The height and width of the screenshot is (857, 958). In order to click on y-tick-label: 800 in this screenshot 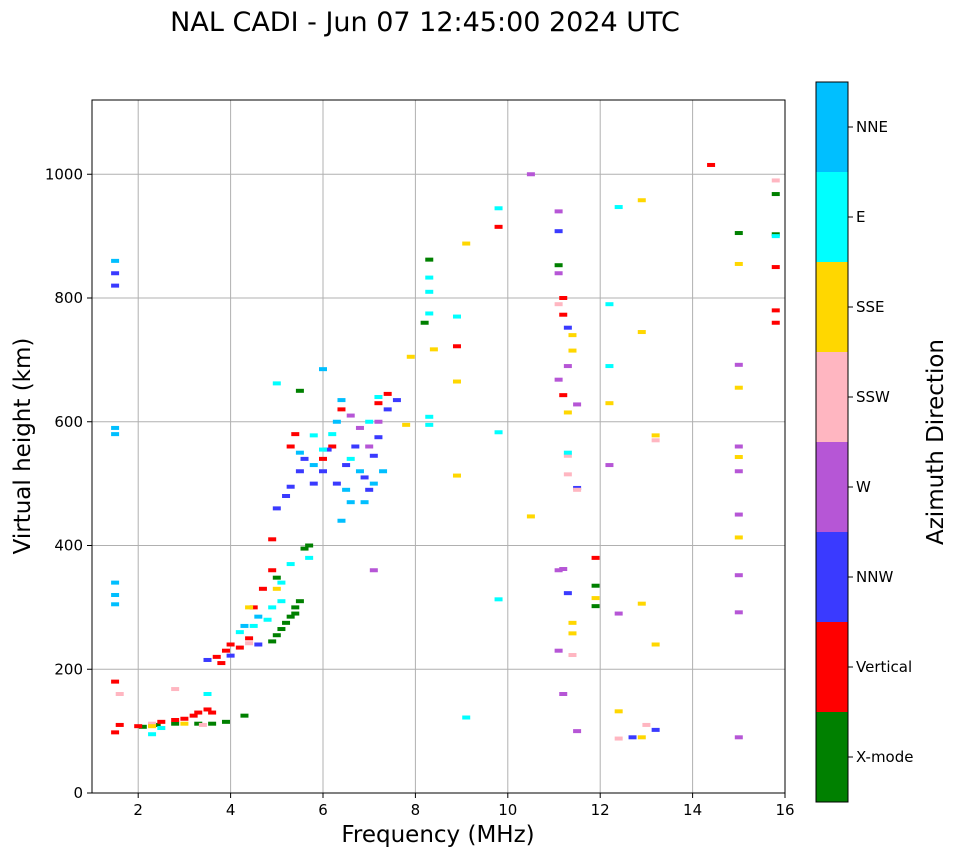, I will do `click(68, 298)`.